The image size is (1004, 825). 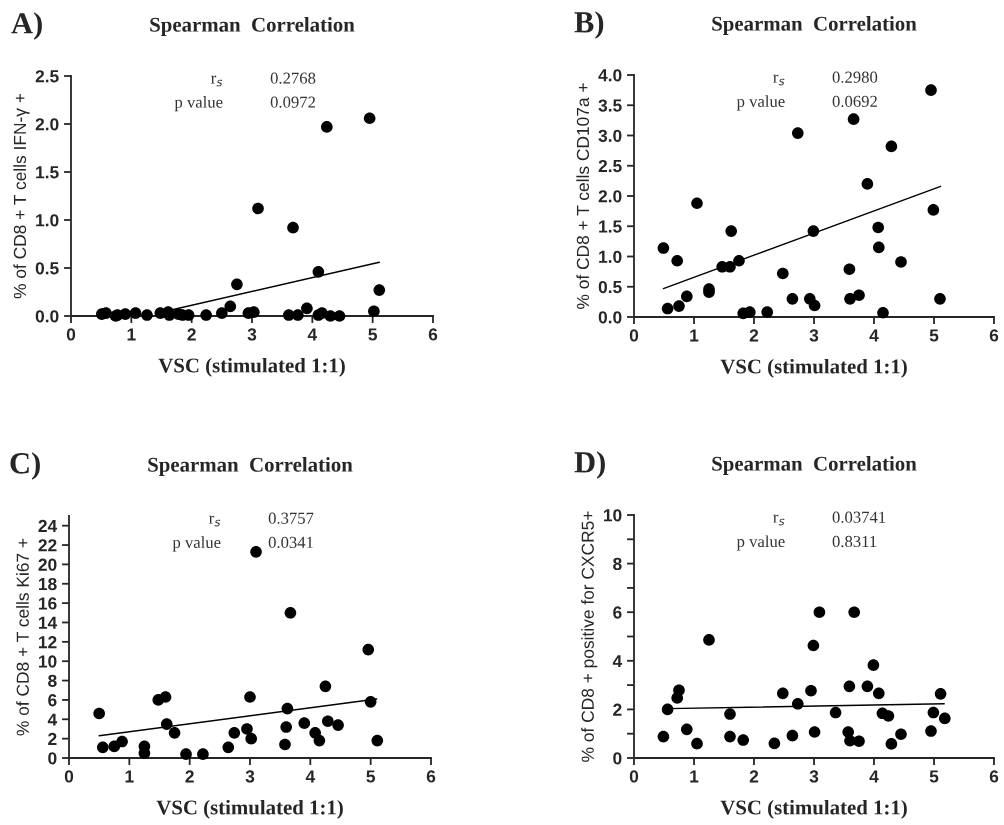 I want to click on y-tick-label: 24, so click(x=48, y=525).